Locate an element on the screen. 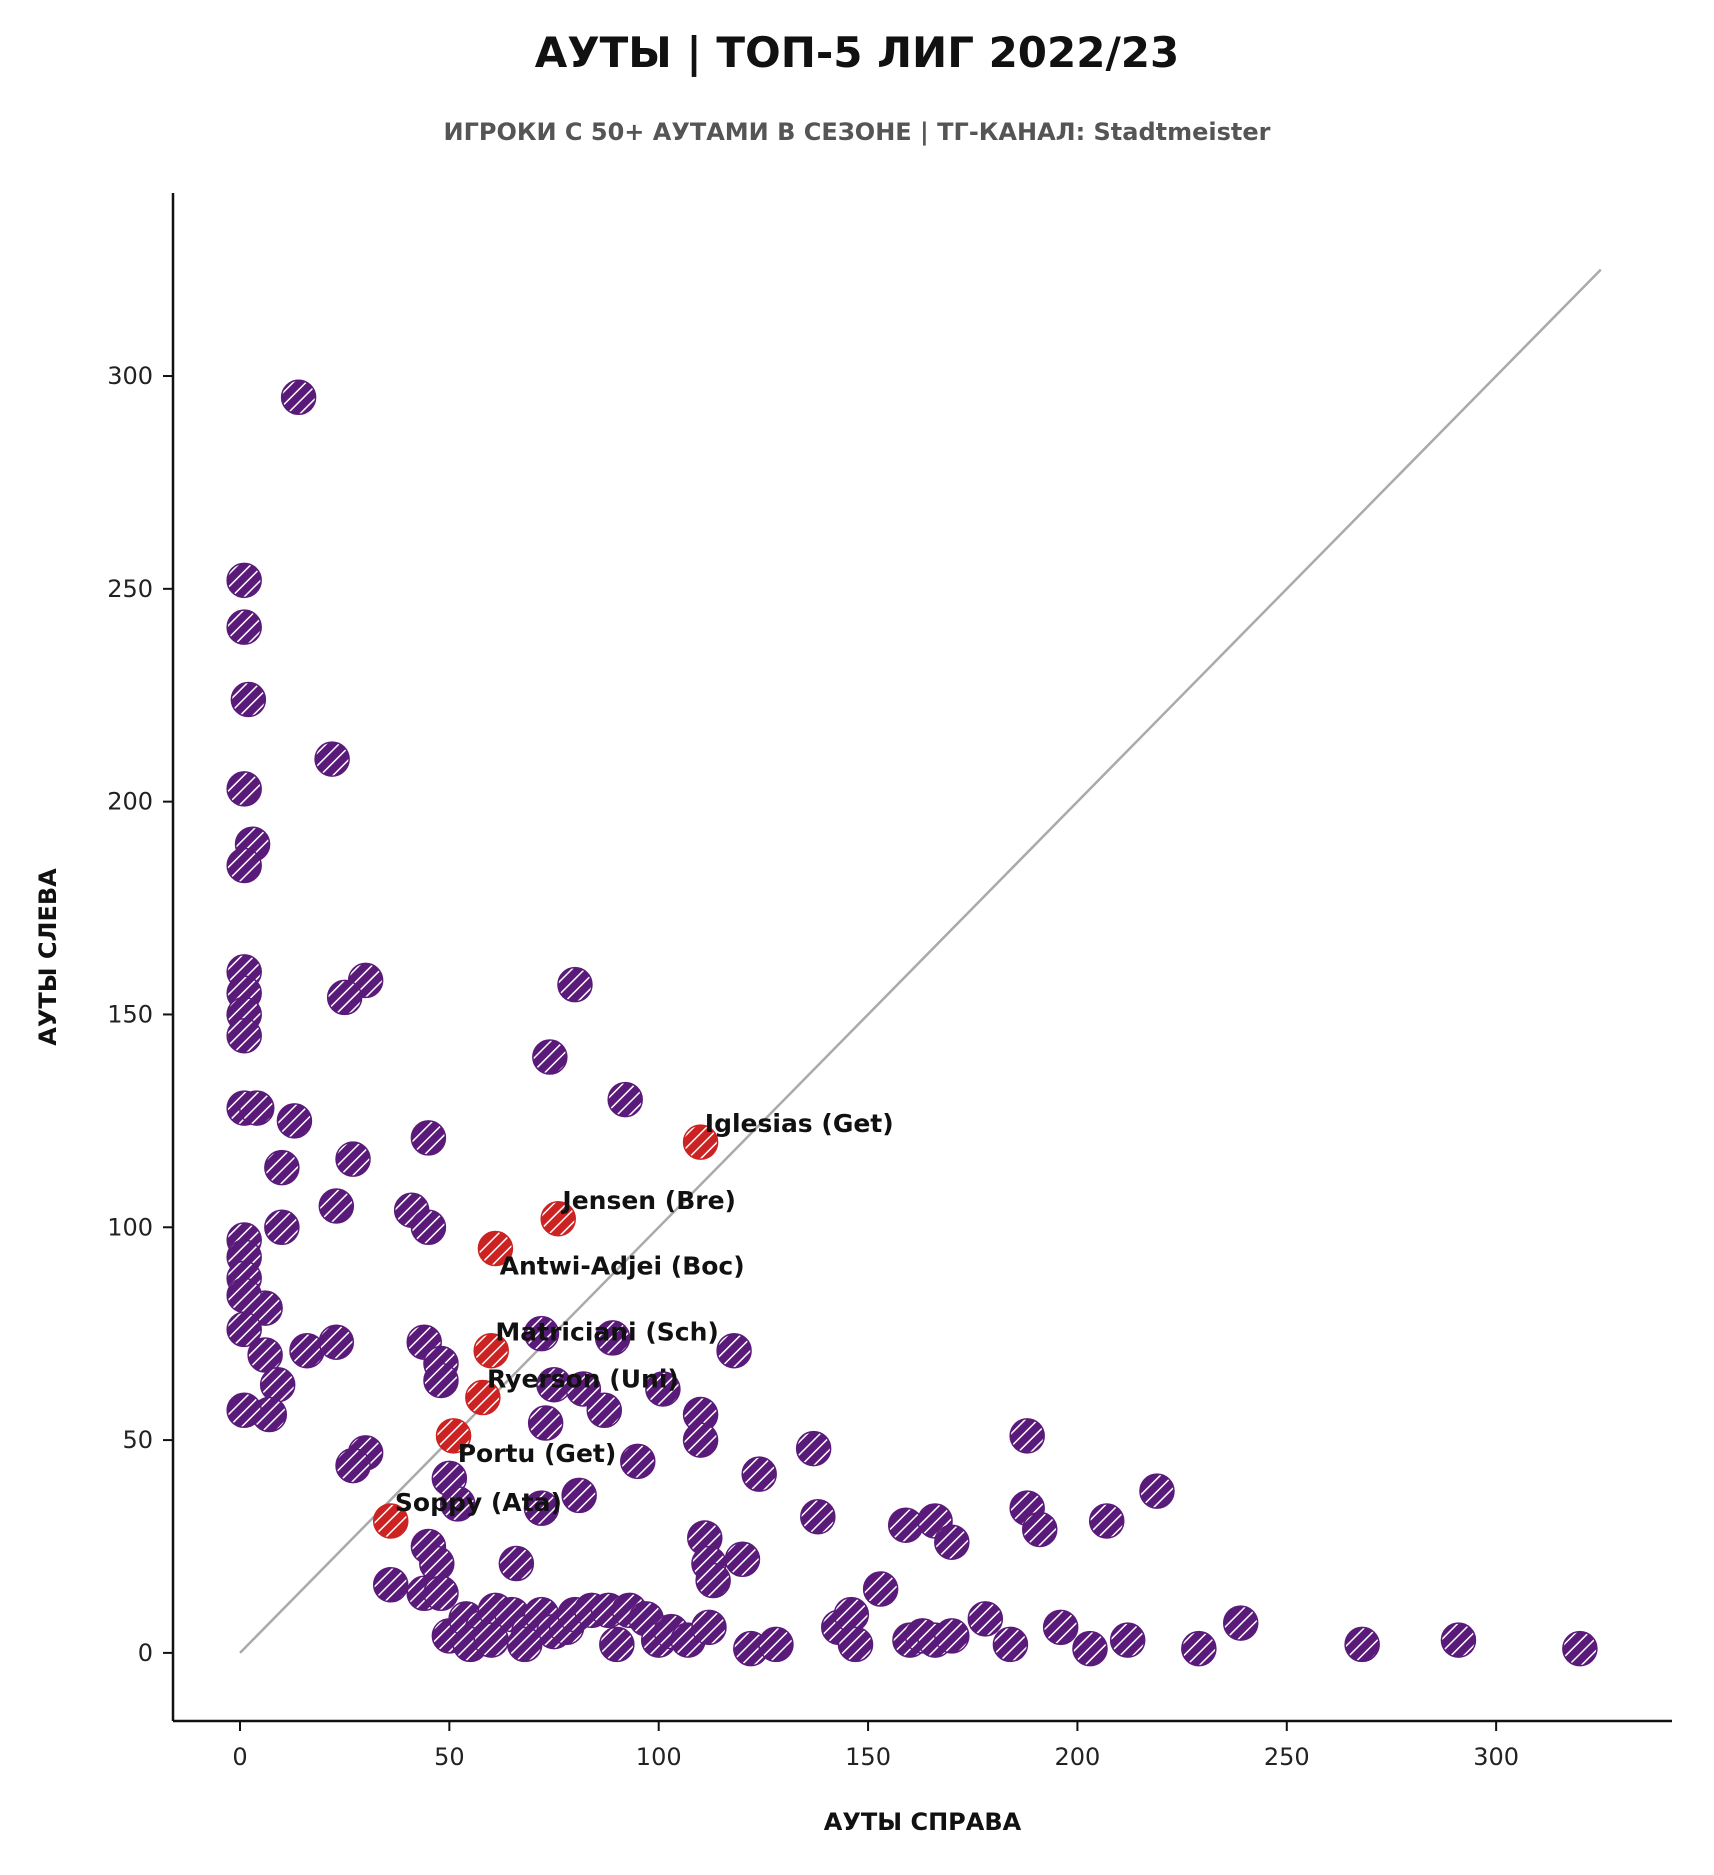 This screenshot has width=1714, height=1875. point-annotation: Portu (Get) is located at coordinates (537, 1453).